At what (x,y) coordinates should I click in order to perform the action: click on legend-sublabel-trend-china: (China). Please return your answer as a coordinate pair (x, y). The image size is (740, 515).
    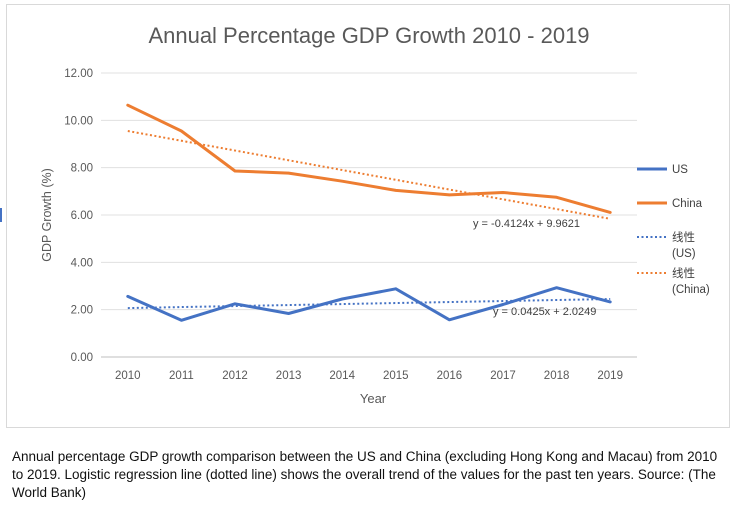
    Looking at the image, I should click on (691, 290).